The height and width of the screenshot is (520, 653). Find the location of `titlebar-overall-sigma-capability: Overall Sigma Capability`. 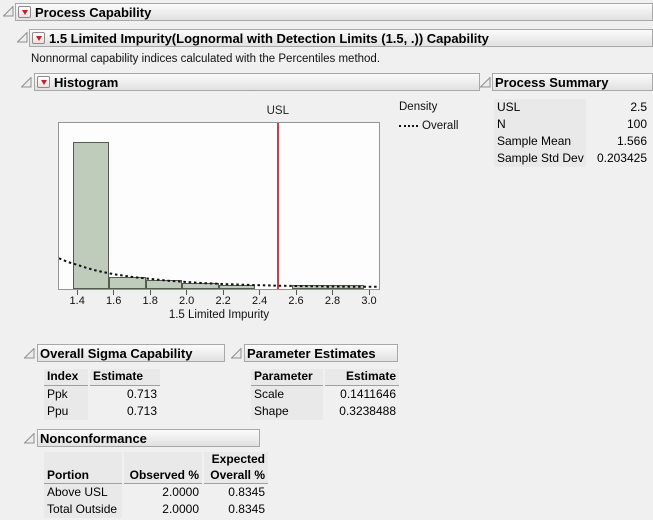

titlebar-overall-sigma-capability: Overall Sigma Capability is located at coordinates (131, 353).